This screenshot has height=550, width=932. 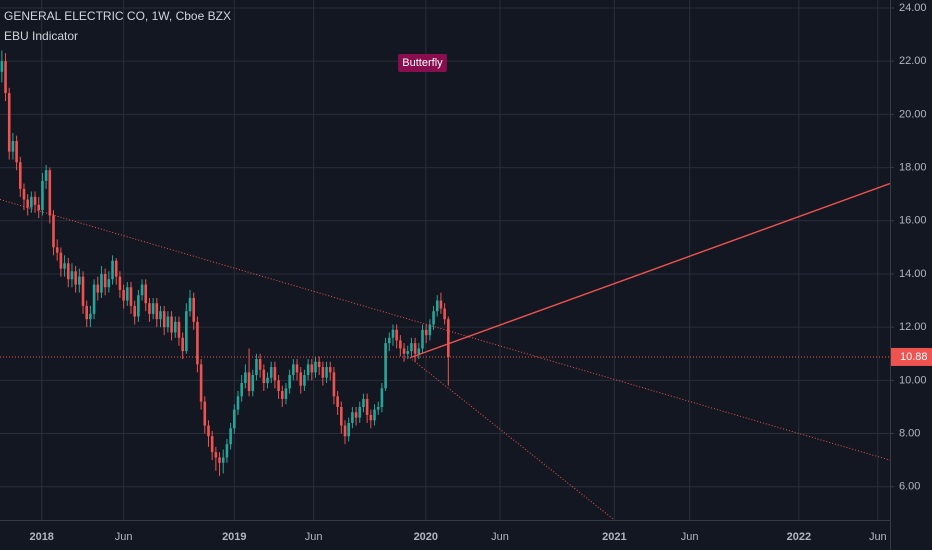 What do you see at coordinates (426, 537) in the screenshot?
I see `x-tick-label: 2020` at bounding box center [426, 537].